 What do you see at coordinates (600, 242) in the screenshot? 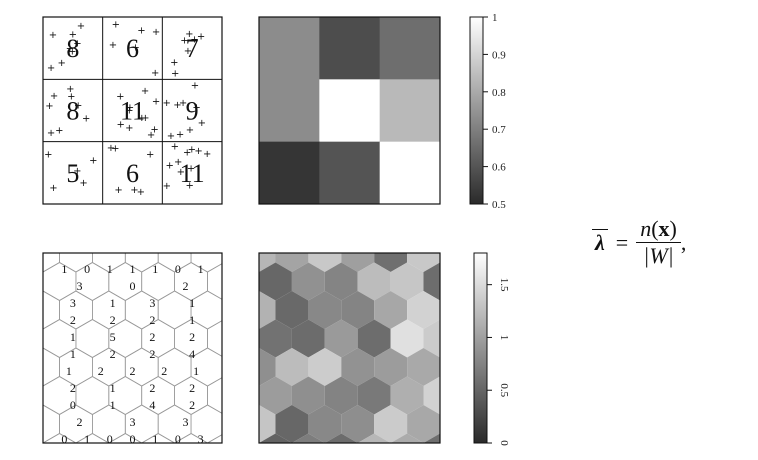
I see `lambda-bar: λ` at bounding box center [600, 242].